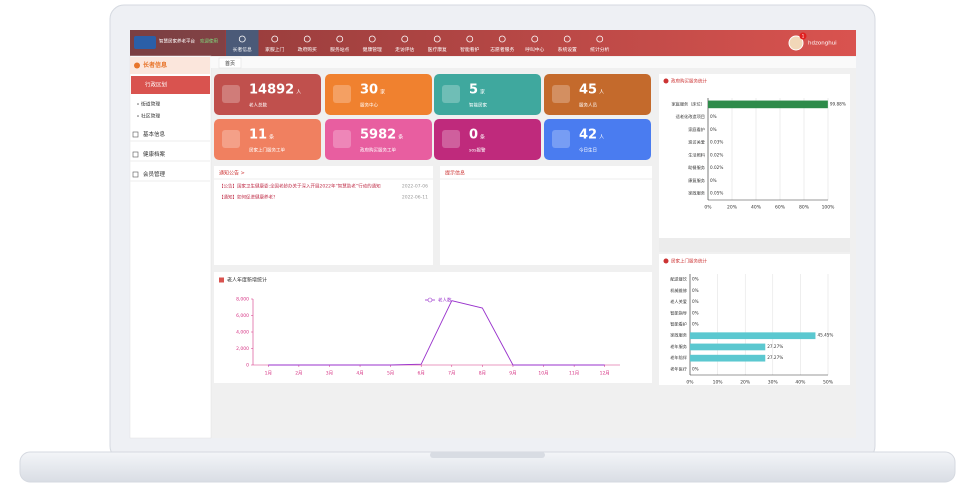  Describe the element at coordinates (372, 49) in the screenshot. I see `nav-item: 健康管理` at that location.